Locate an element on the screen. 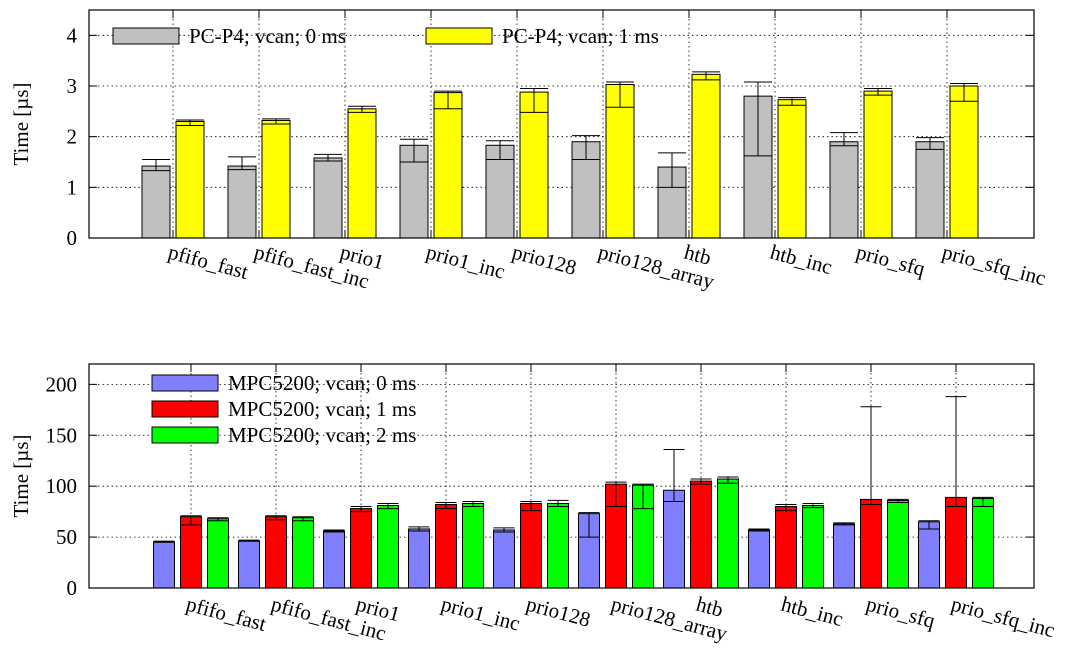  y-tick-label: 4 is located at coordinates (72, 35).